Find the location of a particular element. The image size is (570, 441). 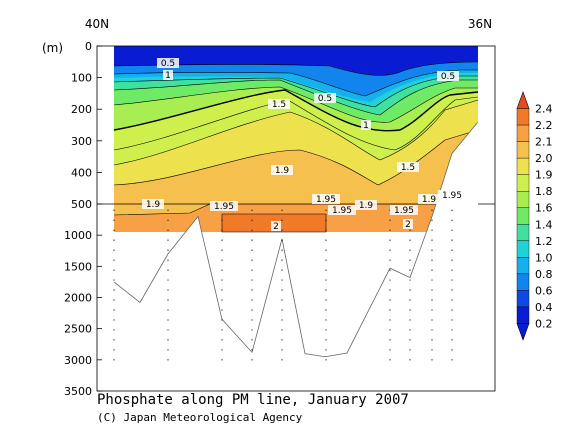

y-tick-label: 400 is located at coordinates (81, 172).